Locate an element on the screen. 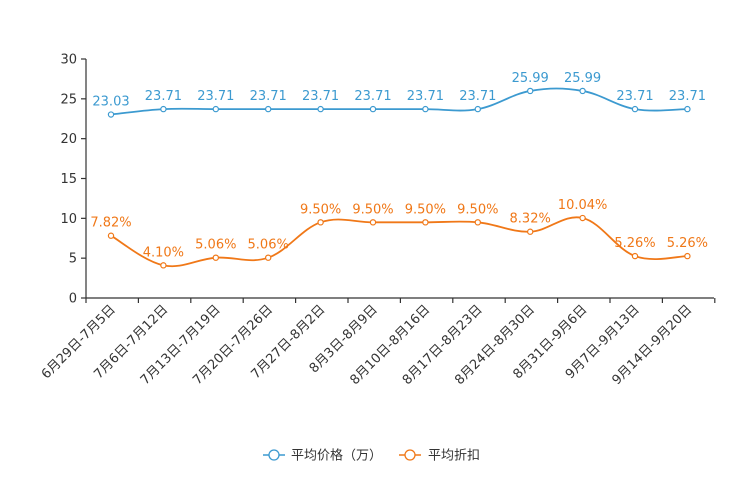  data-label-avg-discount: 8.32% is located at coordinates (530, 219).